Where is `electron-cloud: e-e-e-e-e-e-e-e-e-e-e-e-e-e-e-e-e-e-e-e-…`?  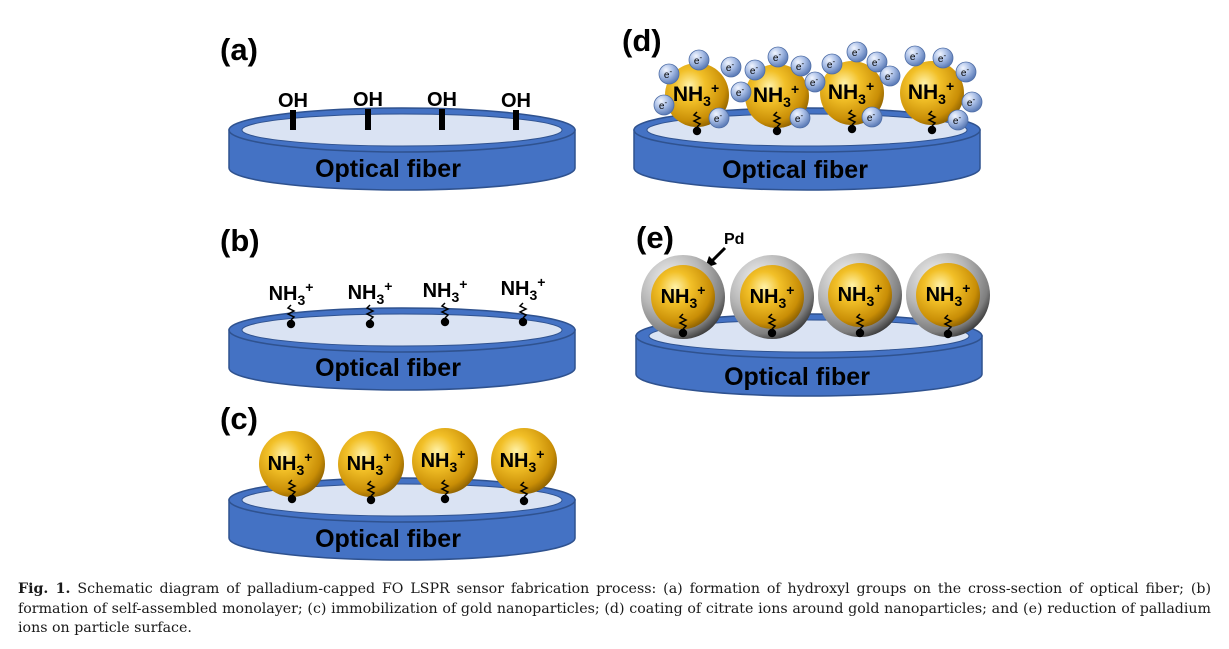 electron-cloud: e-e-e-e-e-e-e-e-e-e-e-e-e-e-e-e-e-e-e-e-… is located at coordinates (818, 86).